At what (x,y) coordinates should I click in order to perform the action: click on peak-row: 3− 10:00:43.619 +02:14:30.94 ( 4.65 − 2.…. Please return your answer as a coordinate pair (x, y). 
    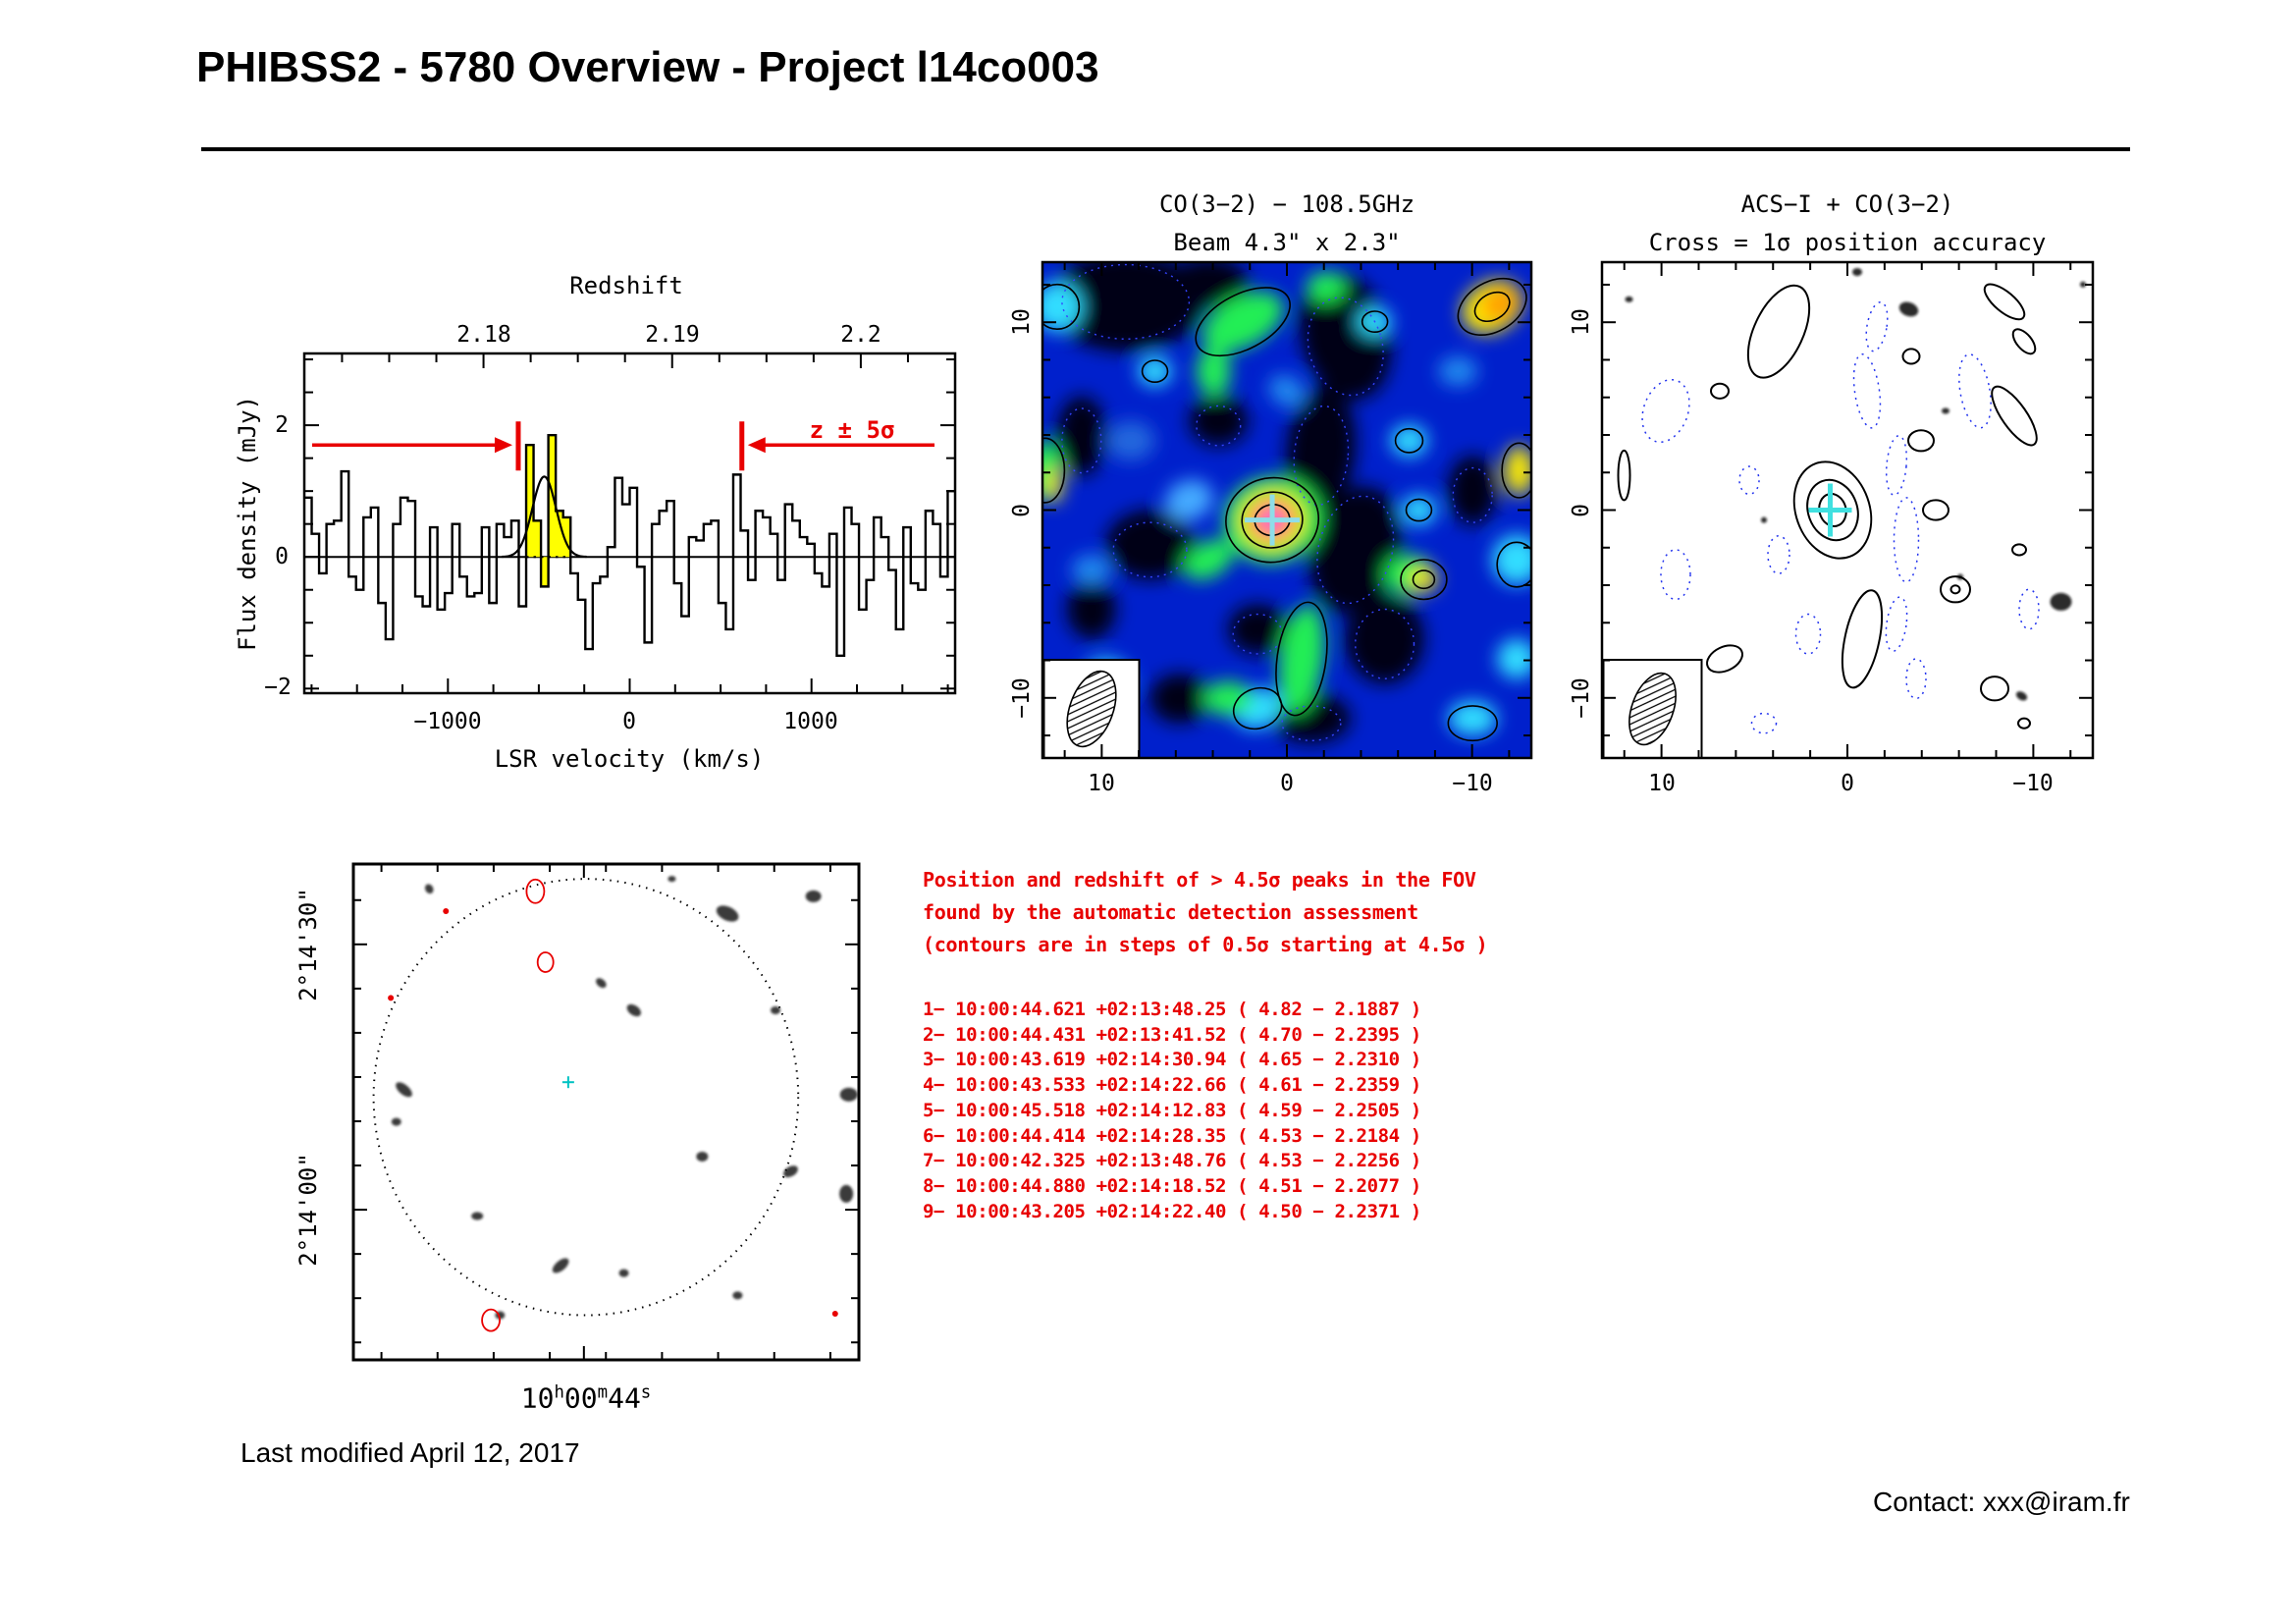
    Looking at the image, I should click on (1172, 1060).